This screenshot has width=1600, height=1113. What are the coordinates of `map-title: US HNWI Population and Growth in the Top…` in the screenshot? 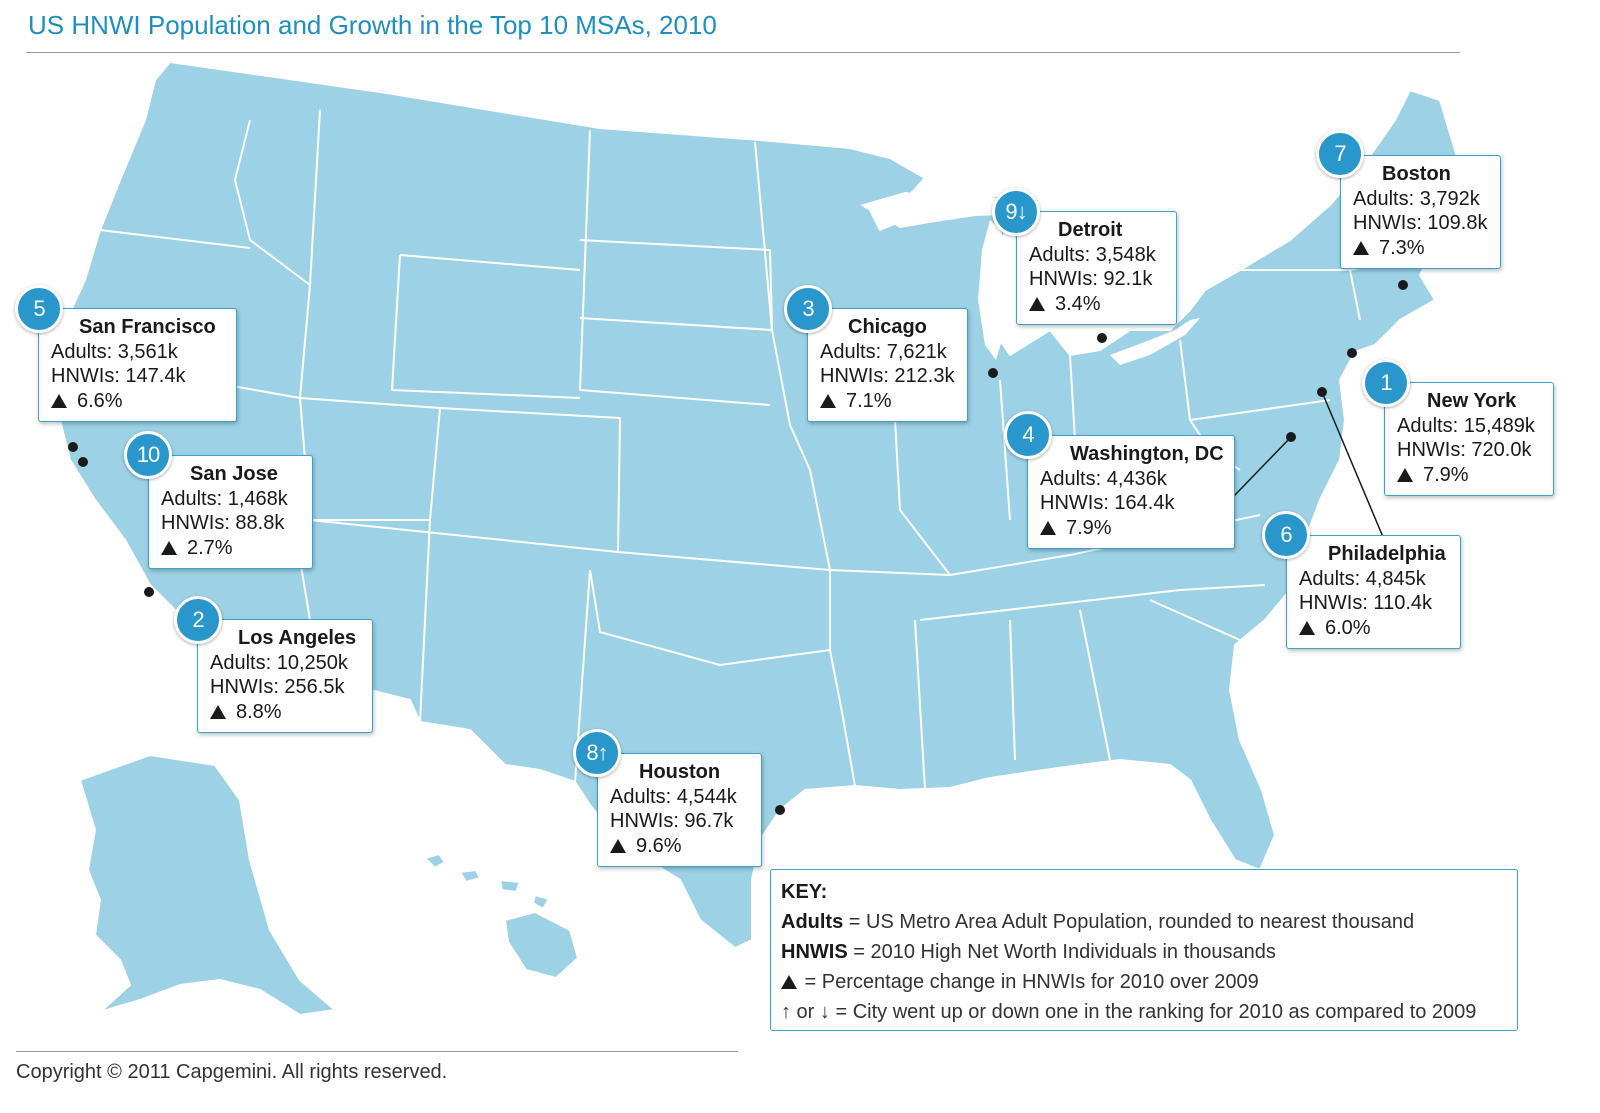 It's located at (372, 25).